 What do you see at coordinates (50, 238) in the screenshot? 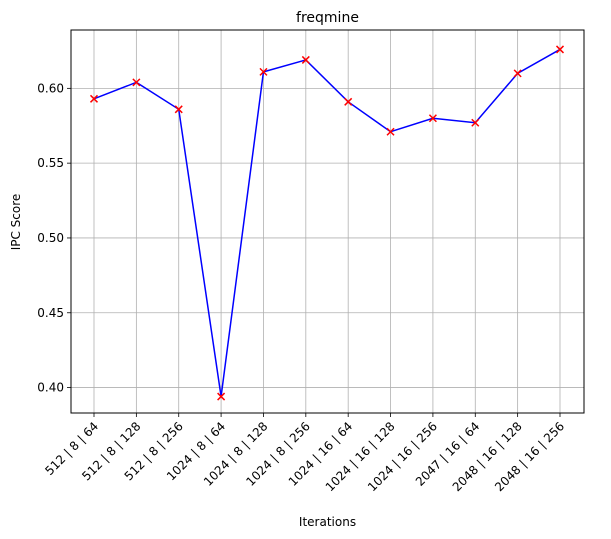
I see `y-tick-label: 0.50` at bounding box center [50, 238].